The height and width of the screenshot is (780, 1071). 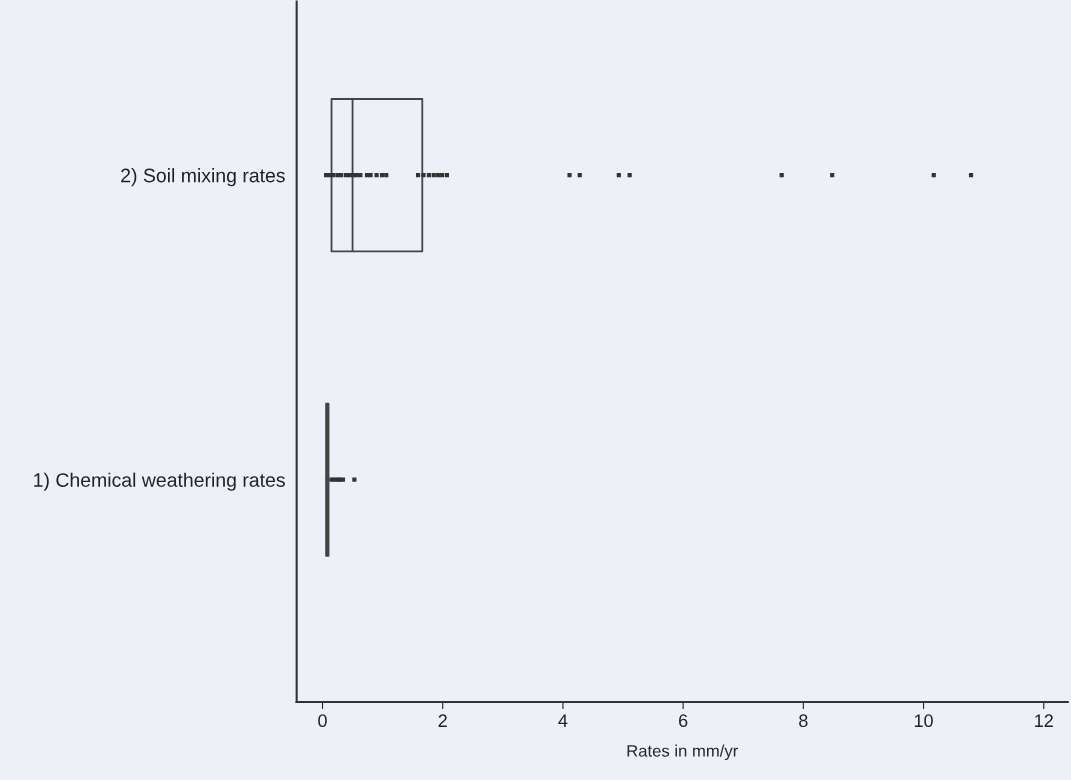 I want to click on y-tick-label: 1) Chemical weathering rates, so click(x=159, y=481).